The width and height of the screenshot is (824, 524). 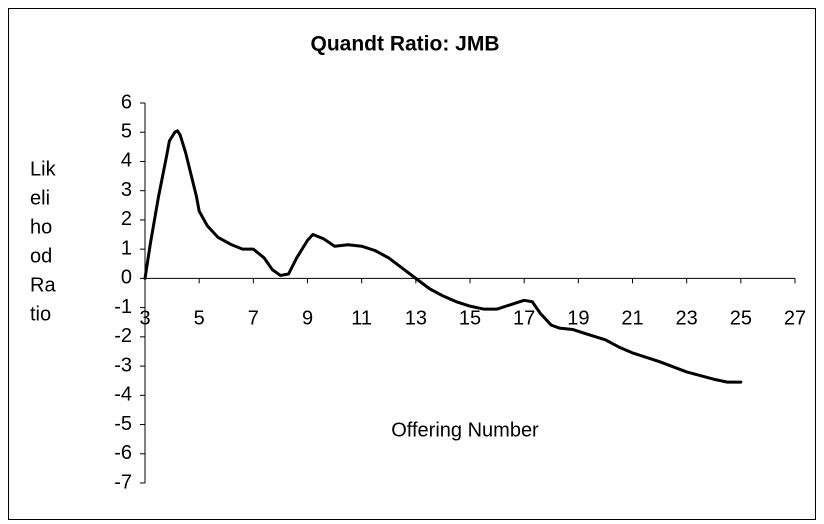 I want to click on chart-title: Quandt Ratio: JMB, so click(x=405, y=44).